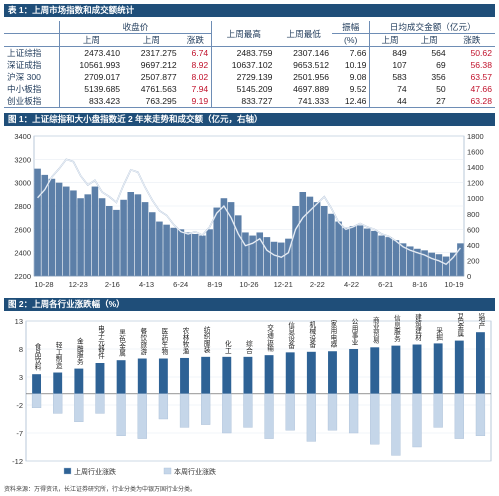 This screenshot has width=499, height=496. Describe the element at coordinates (441, 89) in the screenshot. I see `volume-prev: 50` at that location.